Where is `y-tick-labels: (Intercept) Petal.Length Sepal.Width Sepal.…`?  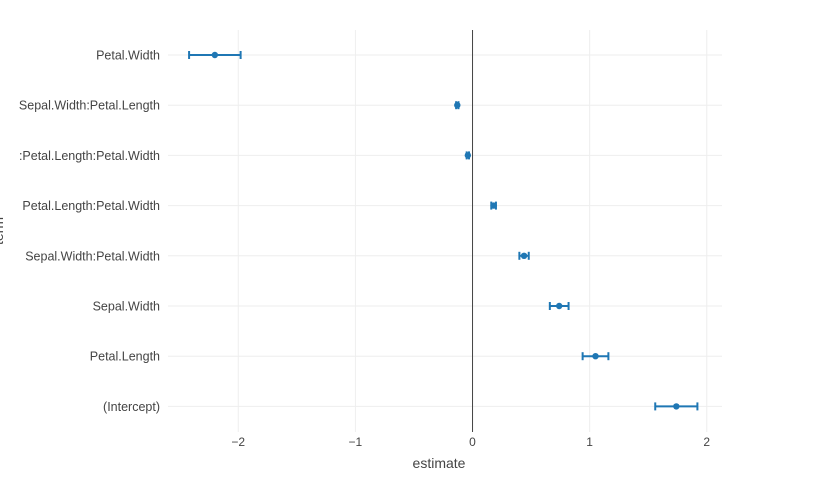
y-tick-labels: (Intercept) Petal.Length Sepal.Width Sepal.… is located at coordinates (89, 231).